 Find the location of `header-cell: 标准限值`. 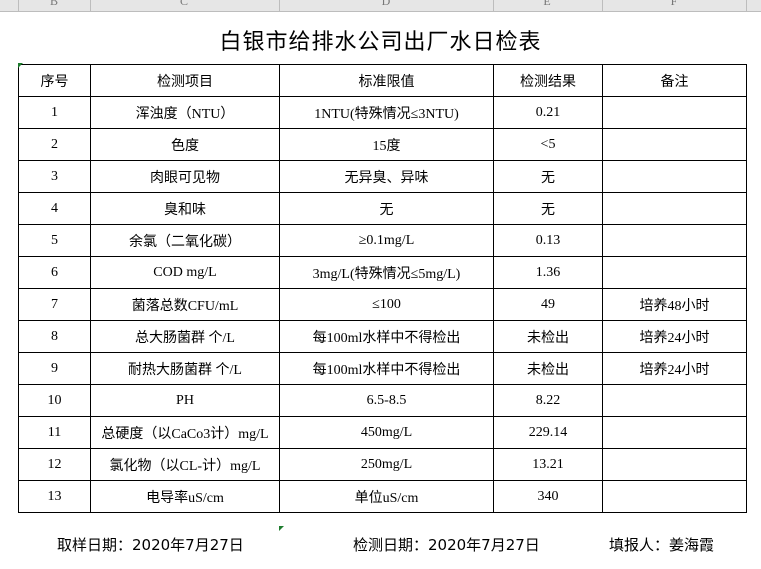

header-cell: 标准限值 is located at coordinates (386, 80).